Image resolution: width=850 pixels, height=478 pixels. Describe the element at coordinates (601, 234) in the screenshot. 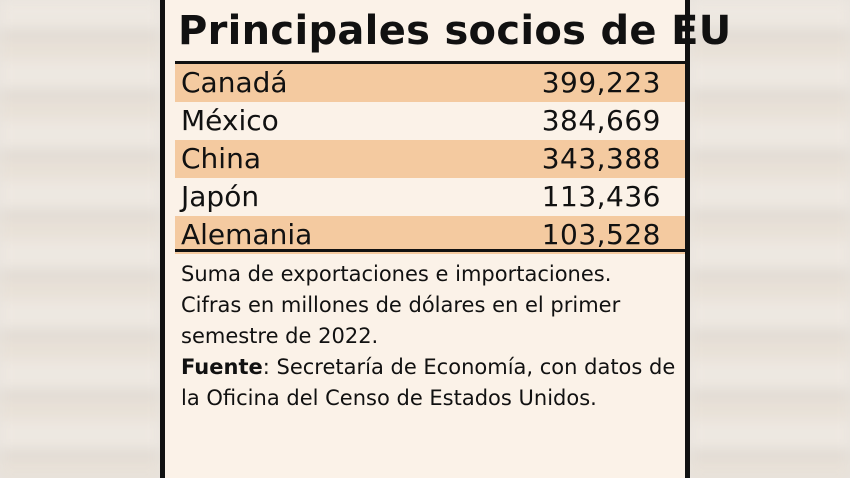

I see `row-value: 103,528` at that location.